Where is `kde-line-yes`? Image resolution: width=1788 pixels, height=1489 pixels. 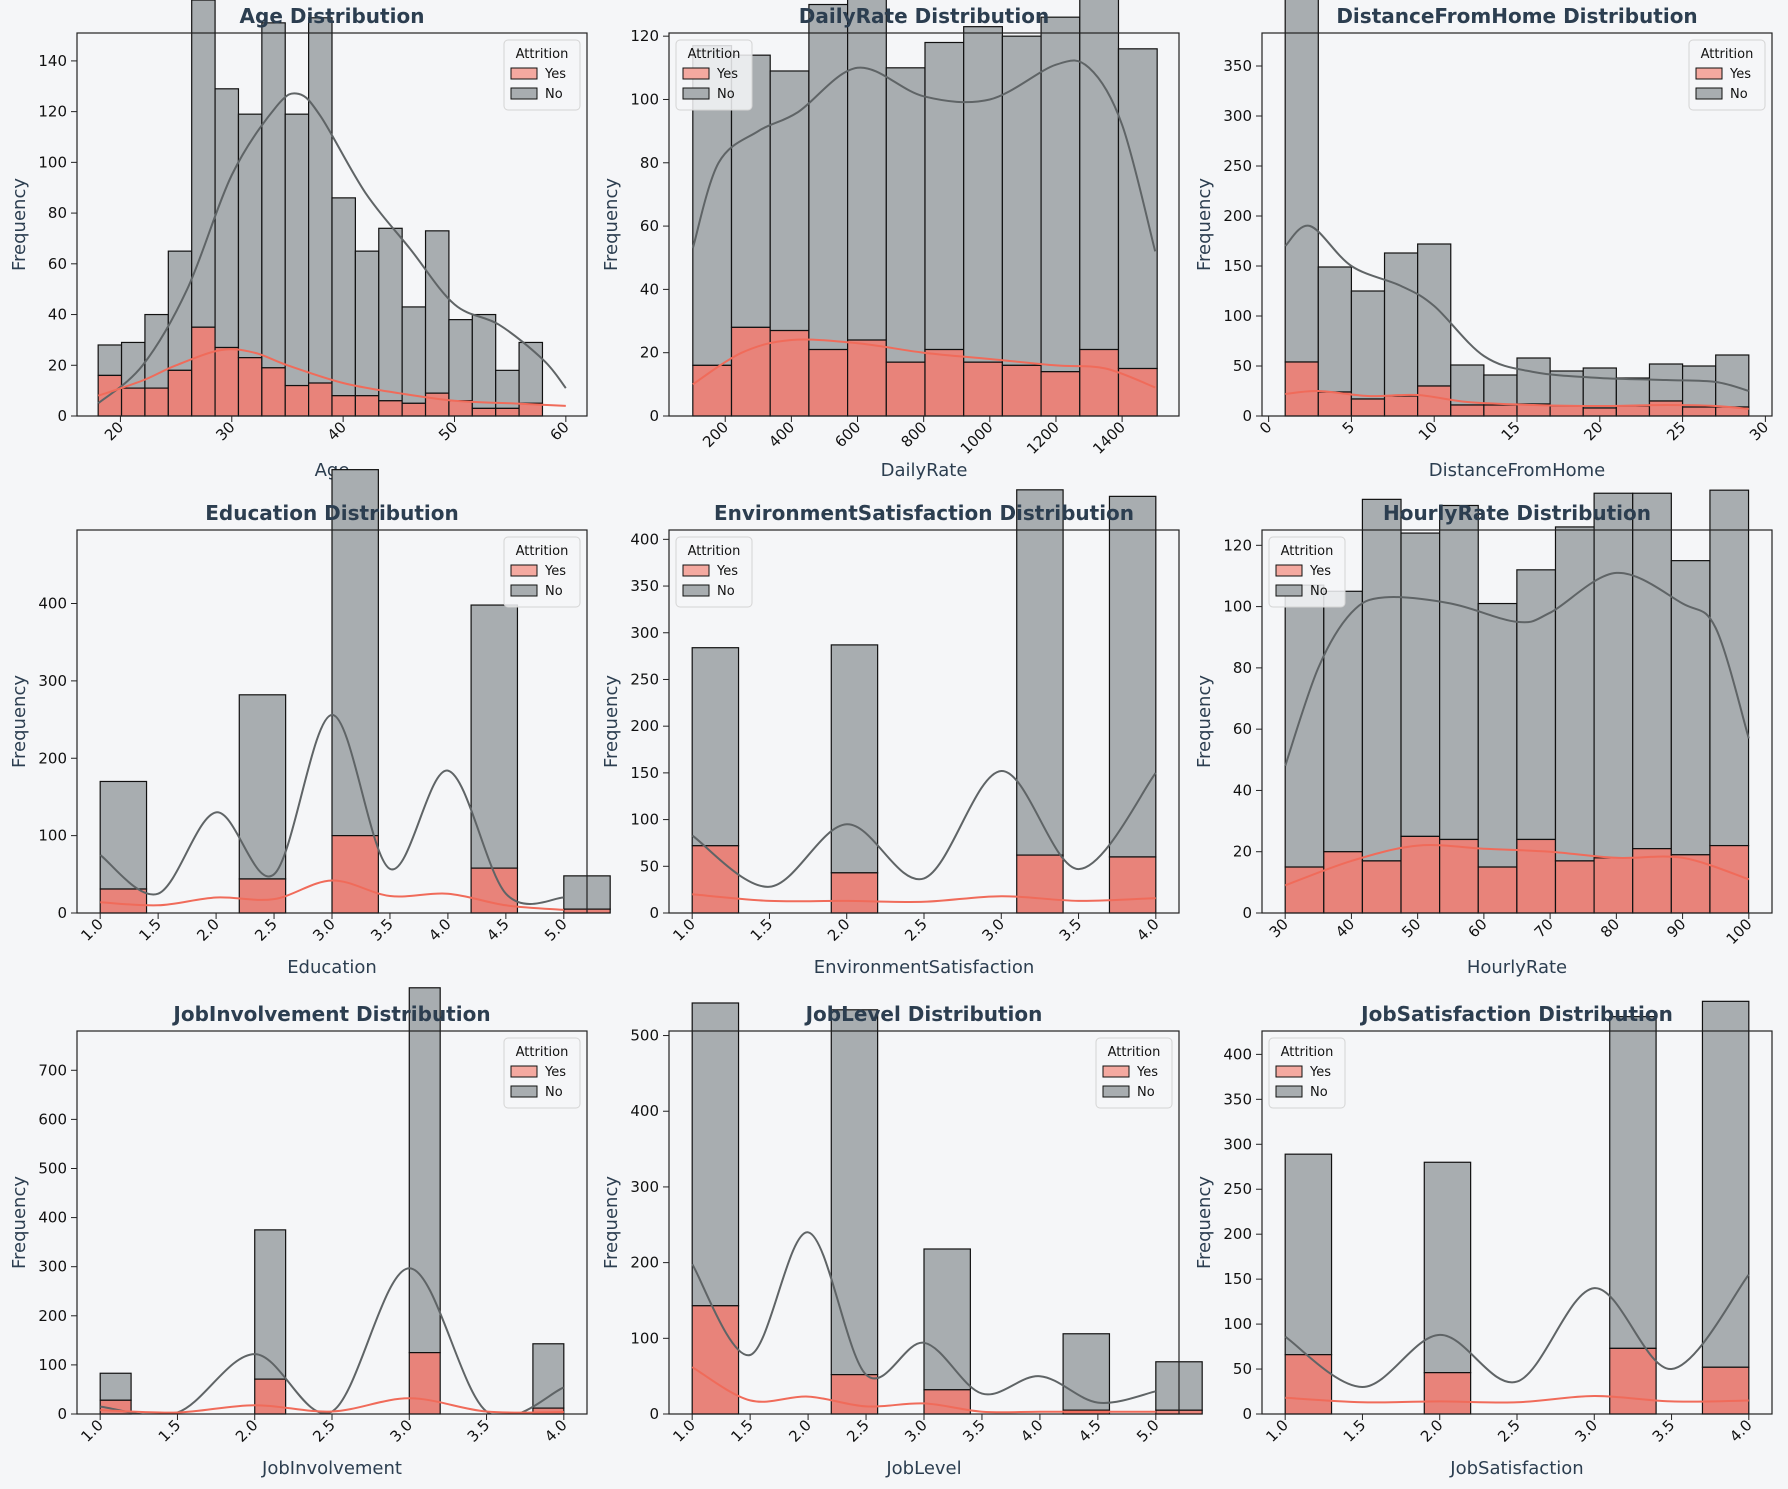 kde-line-yes is located at coordinates (331, 377).